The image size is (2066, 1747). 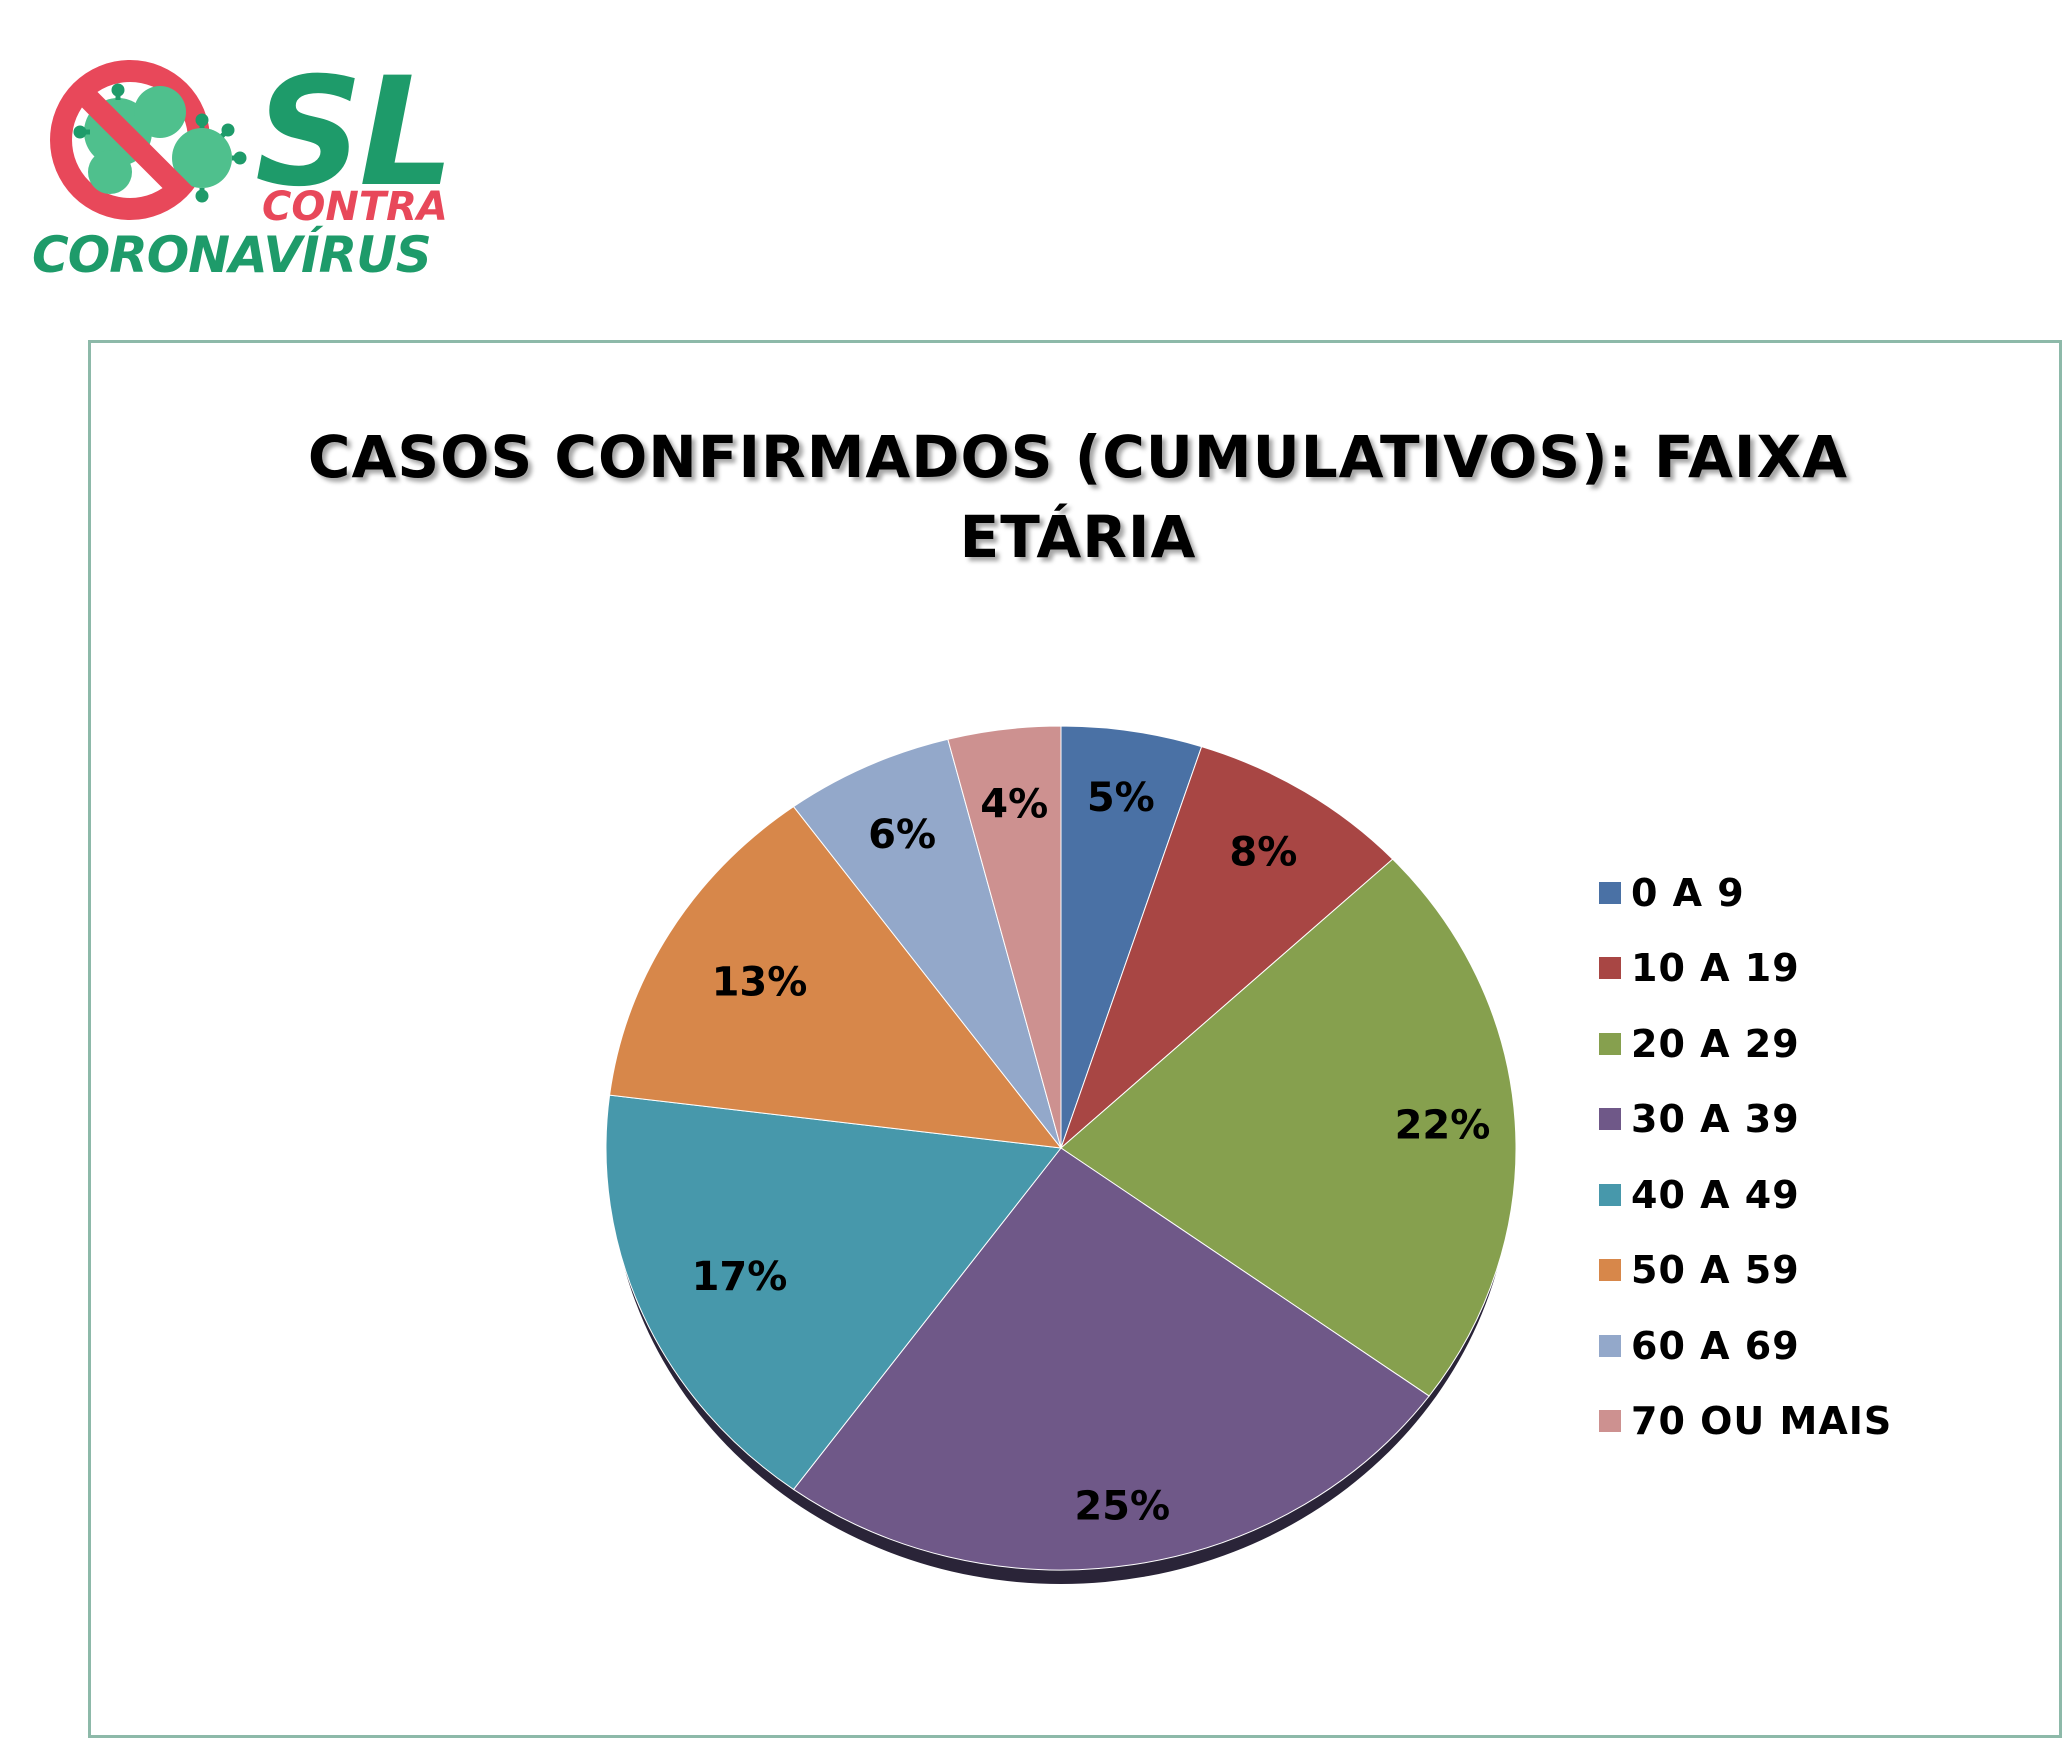 I want to click on legend-item: 70 OU MAIS, so click(x=1745, y=1422).